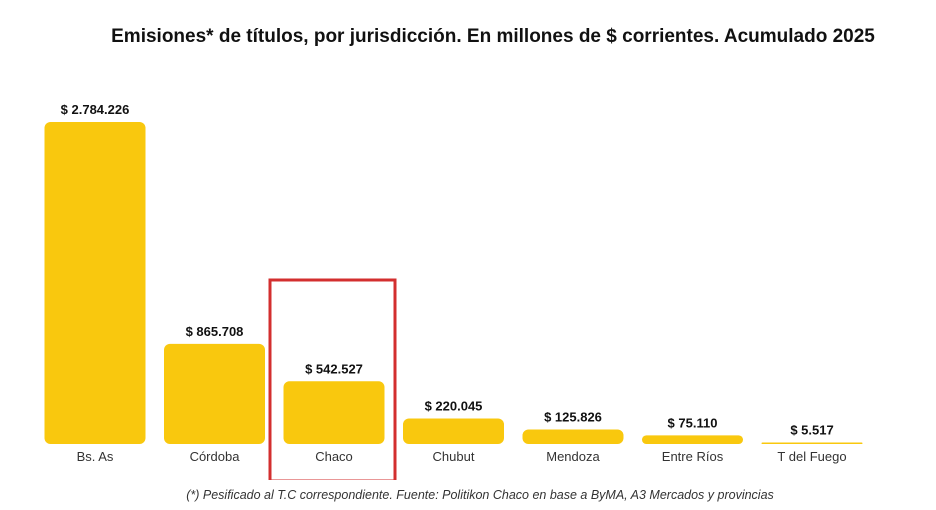 The width and height of the screenshot is (936, 510). Describe the element at coordinates (454, 456) in the screenshot. I see `category-label-chubut: Chubut` at that location.